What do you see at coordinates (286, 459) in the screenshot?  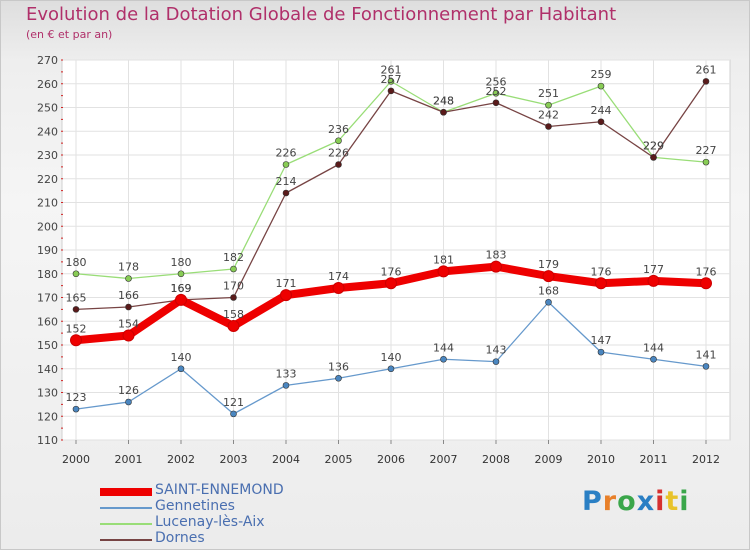 I see `x-tick-label: 2004` at bounding box center [286, 459].